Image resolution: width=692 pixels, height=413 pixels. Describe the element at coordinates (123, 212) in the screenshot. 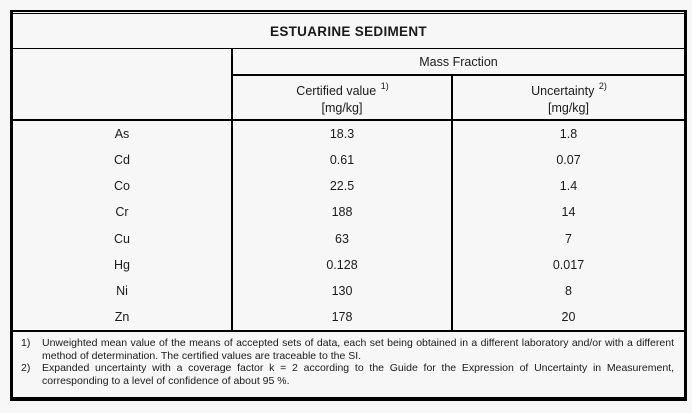

I see `element-cell: Cr` at that location.